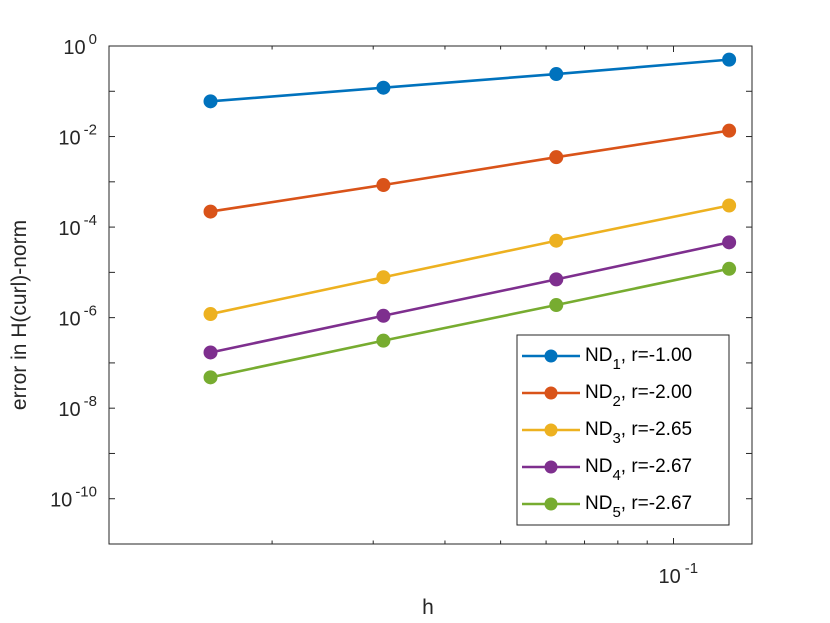 The width and height of the screenshot is (830, 623). I want to click on legend-entry: ND4, r=-2.67, so click(607, 470).